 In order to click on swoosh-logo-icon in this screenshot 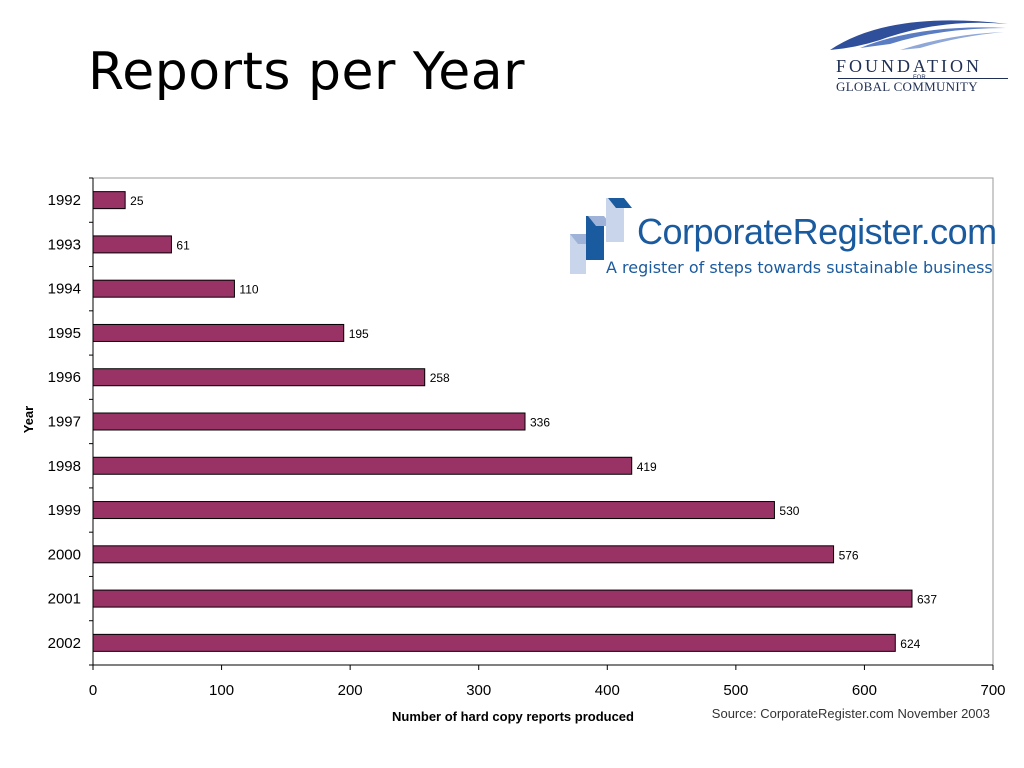, I will do `click(919, 35)`.